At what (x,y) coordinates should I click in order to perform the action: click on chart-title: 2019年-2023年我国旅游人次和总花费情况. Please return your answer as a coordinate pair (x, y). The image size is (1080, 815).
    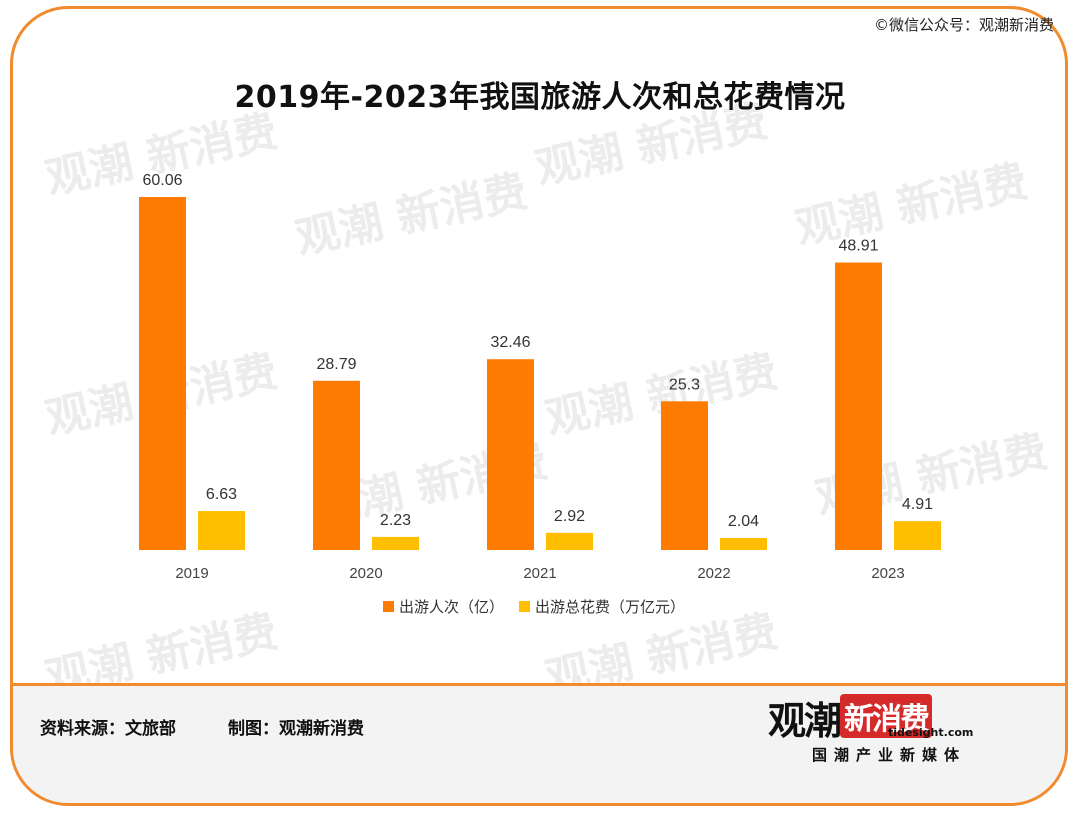
    Looking at the image, I should click on (540, 97).